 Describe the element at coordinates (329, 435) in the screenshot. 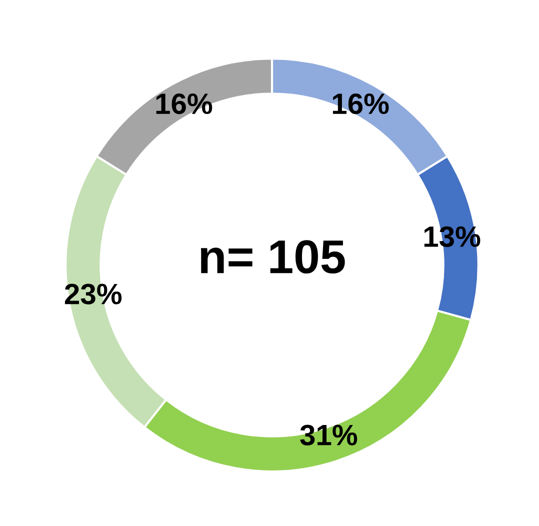

I see `data-label: 31%` at that location.